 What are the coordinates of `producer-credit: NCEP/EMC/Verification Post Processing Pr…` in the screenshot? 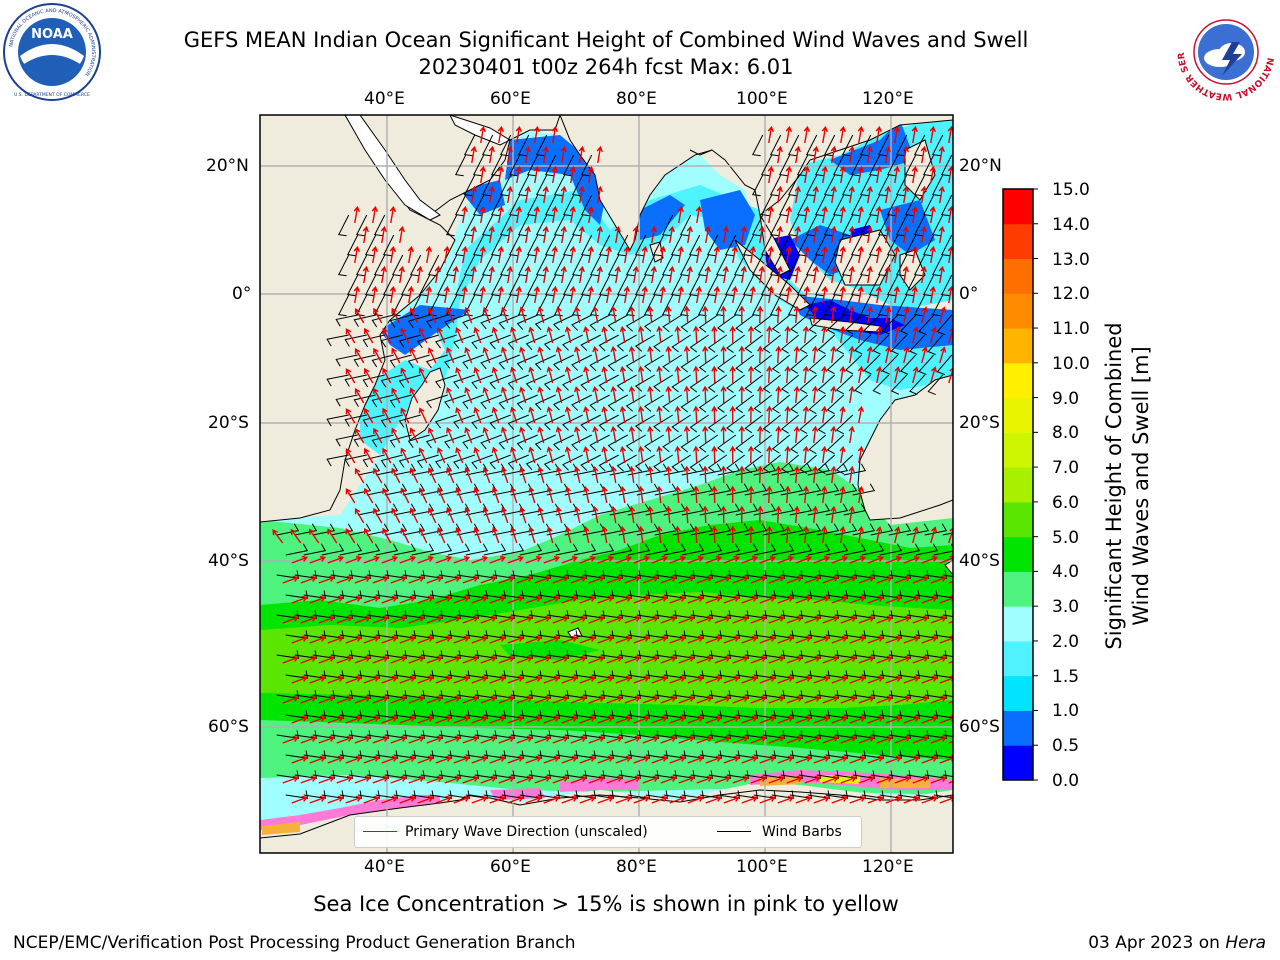 It's located at (294, 943).